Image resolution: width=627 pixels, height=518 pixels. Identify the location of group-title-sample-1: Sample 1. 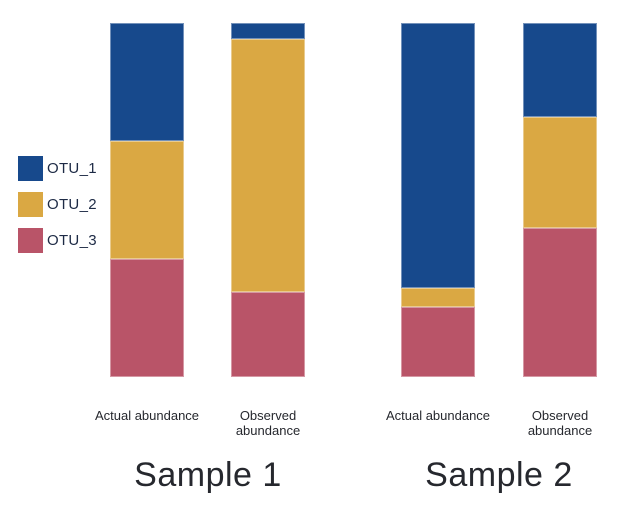
(208, 475).